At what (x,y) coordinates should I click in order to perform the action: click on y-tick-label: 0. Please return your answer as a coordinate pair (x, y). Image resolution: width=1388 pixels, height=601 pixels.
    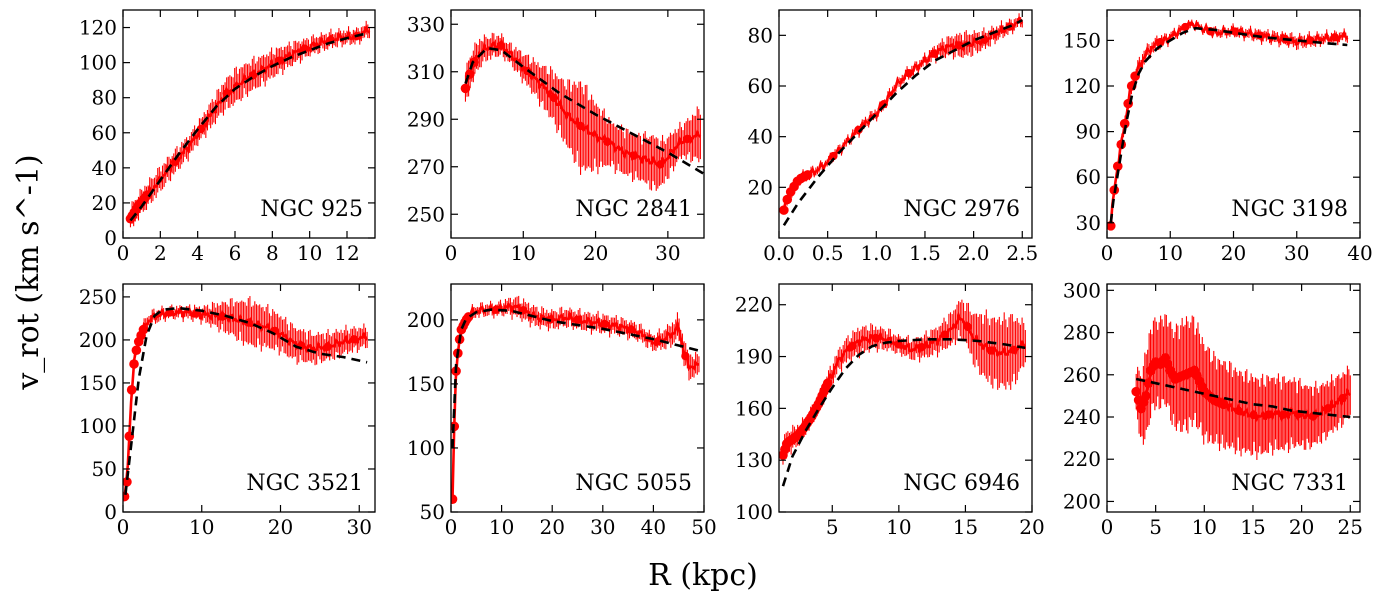
    Looking at the image, I should click on (110, 238).